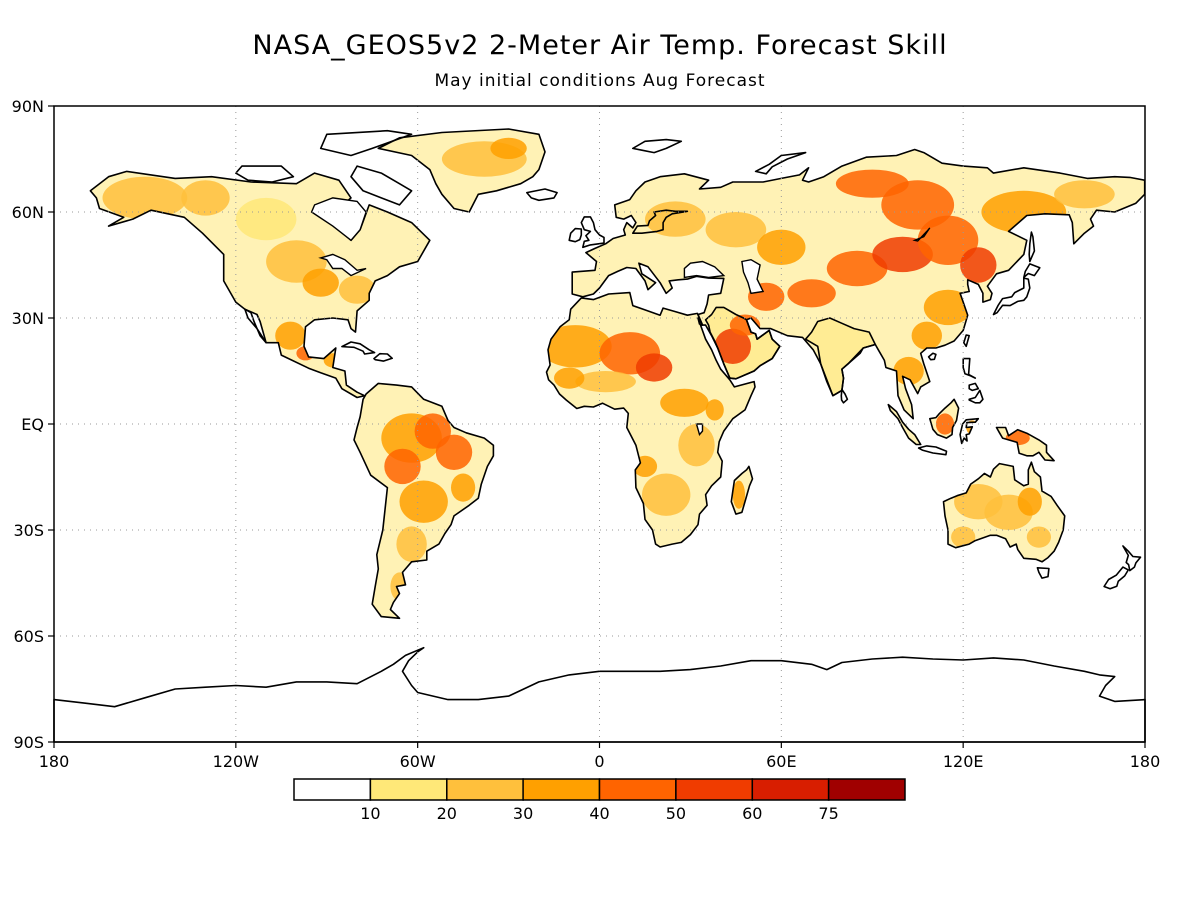 This screenshot has width=1200, height=900. What do you see at coordinates (904, 424) in the screenshot?
I see `coastline-sumatra` at bounding box center [904, 424].